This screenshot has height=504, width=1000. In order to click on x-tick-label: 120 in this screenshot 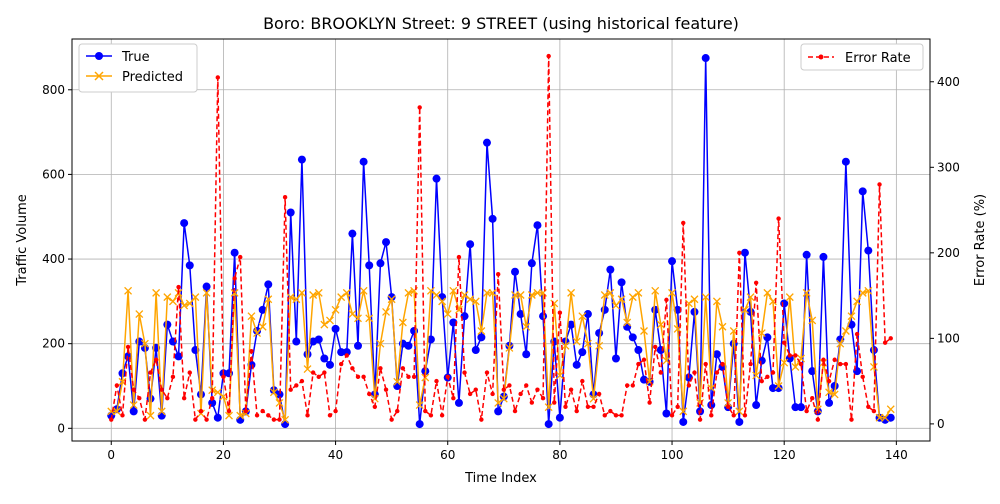, I will do `click(784, 455)`.